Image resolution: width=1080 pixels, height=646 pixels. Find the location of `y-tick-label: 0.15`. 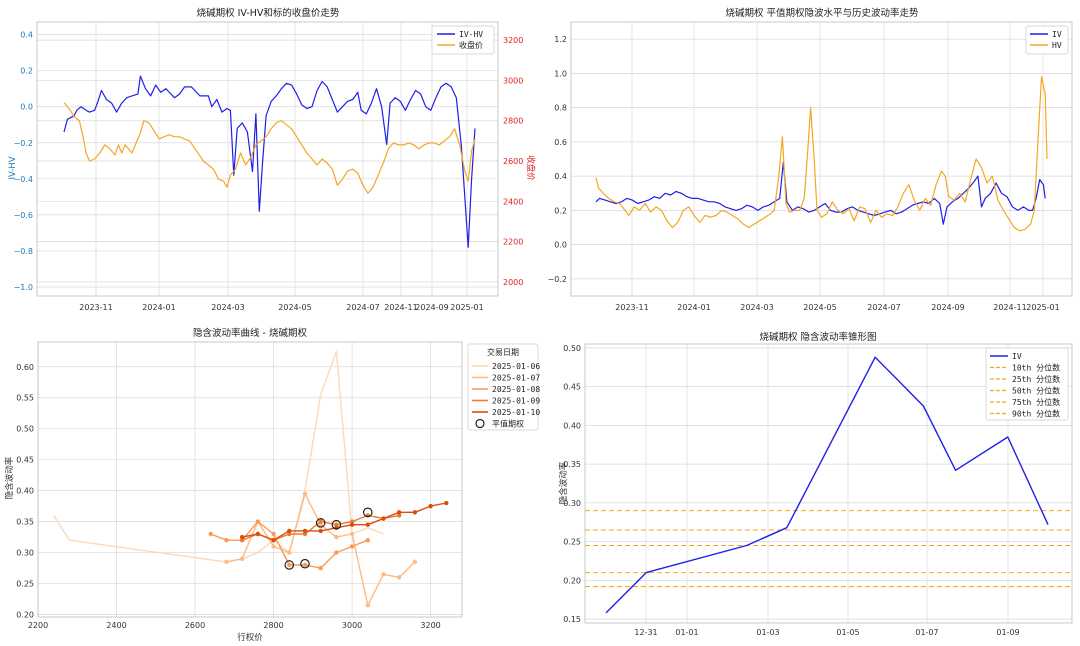

y-tick-label: 0.15 is located at coordinates (572, 619).